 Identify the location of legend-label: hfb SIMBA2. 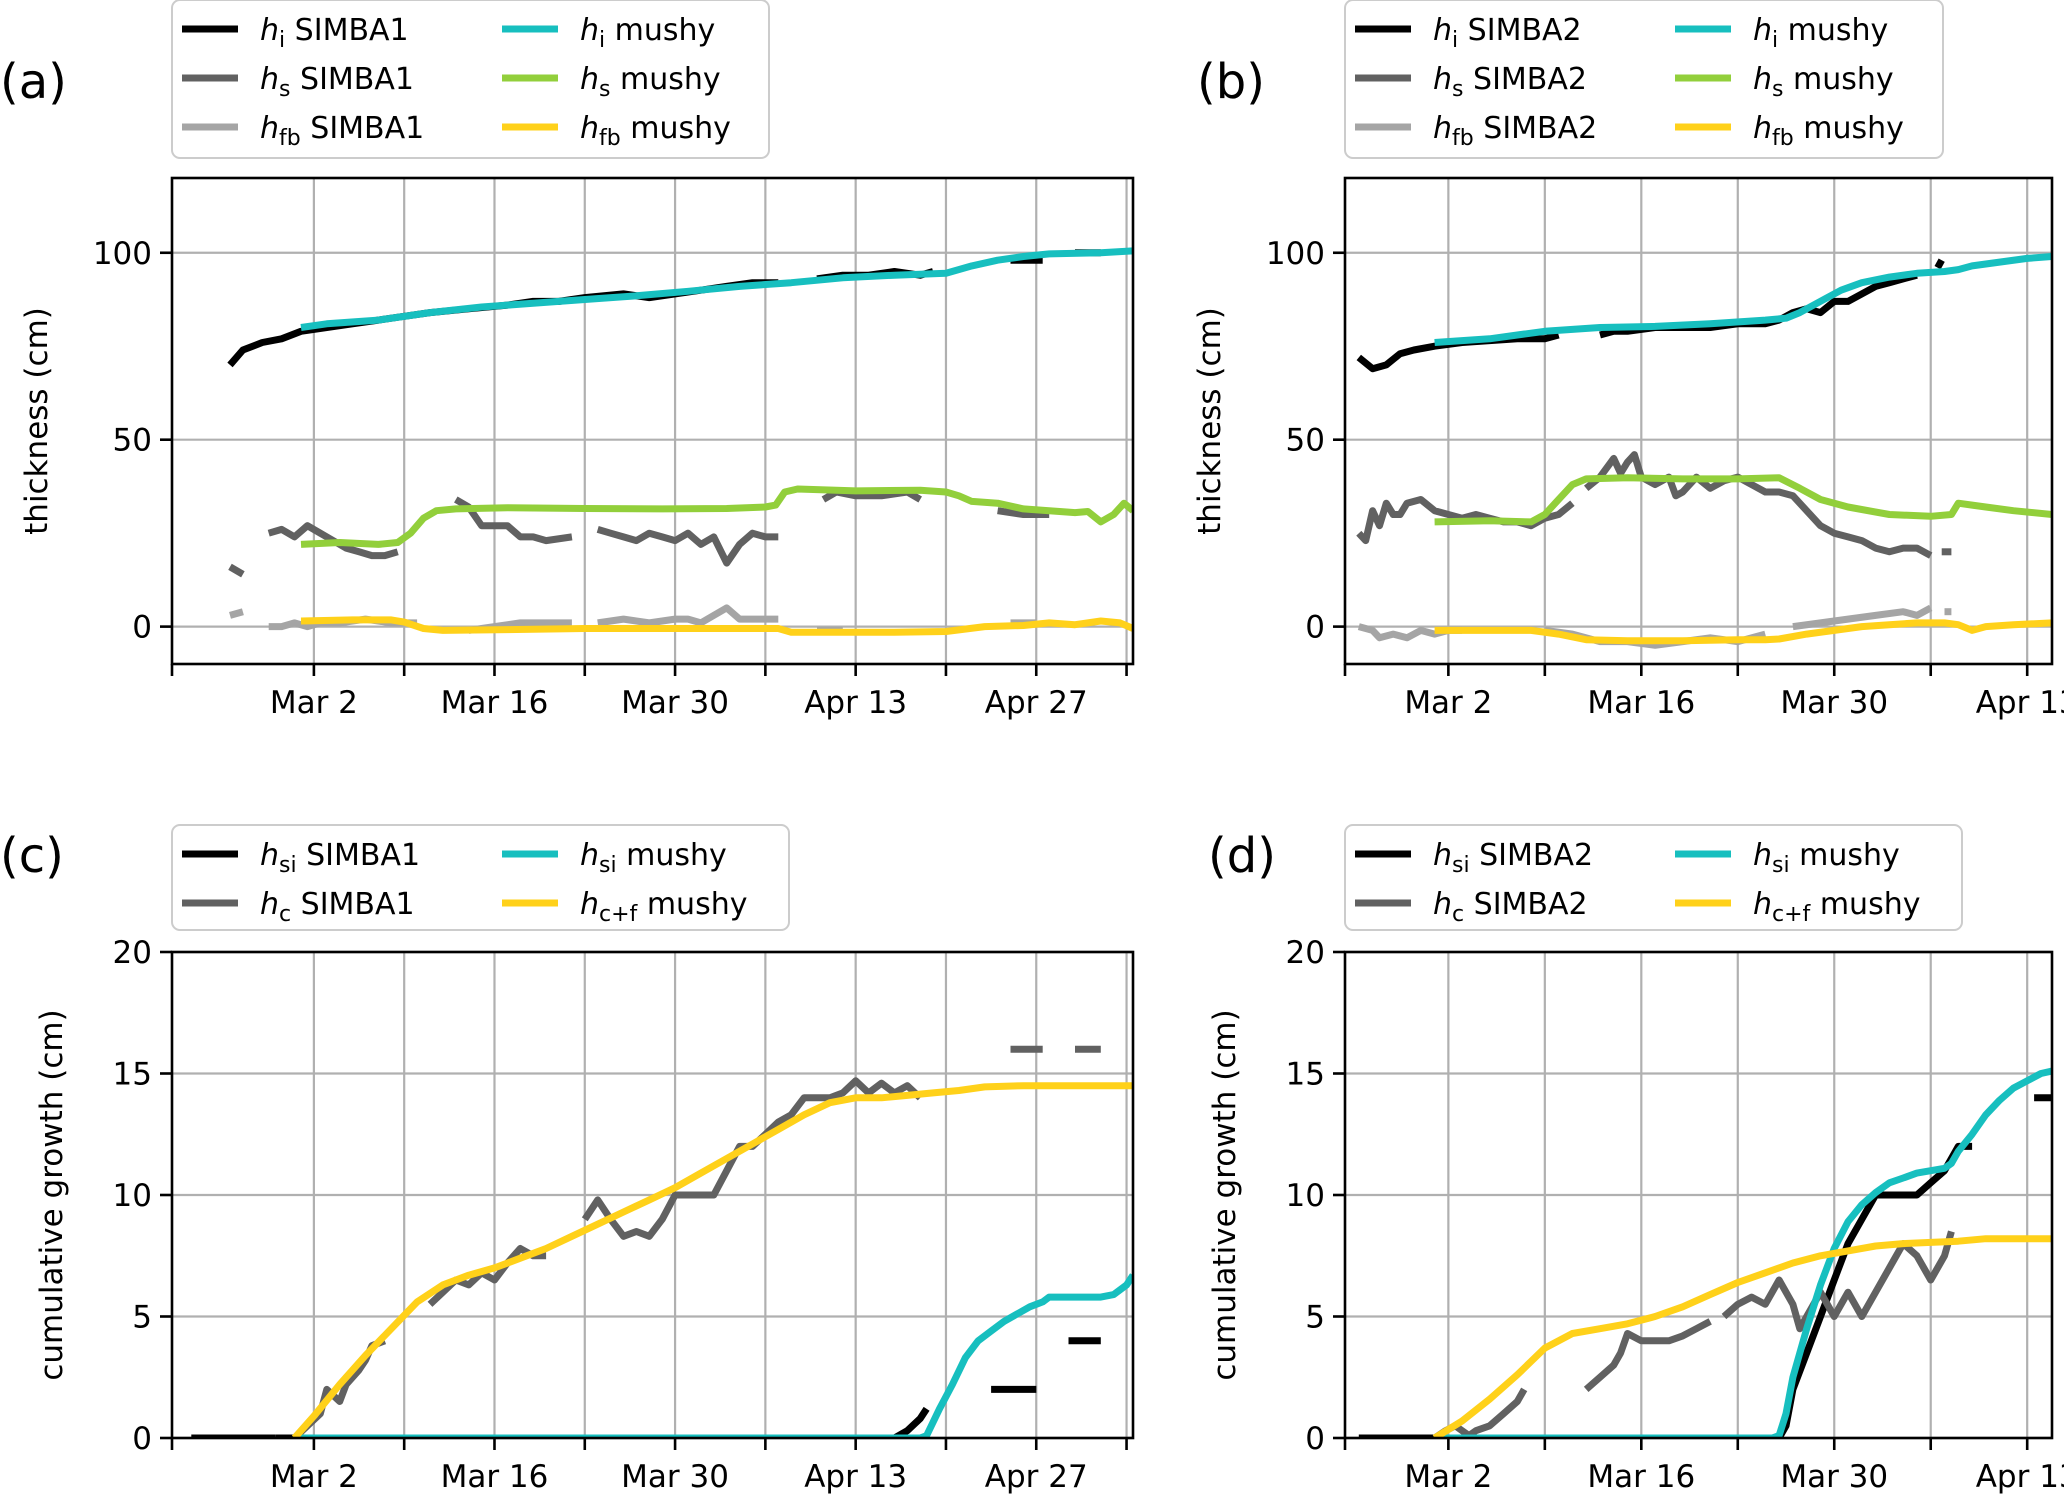
(1515, 131).